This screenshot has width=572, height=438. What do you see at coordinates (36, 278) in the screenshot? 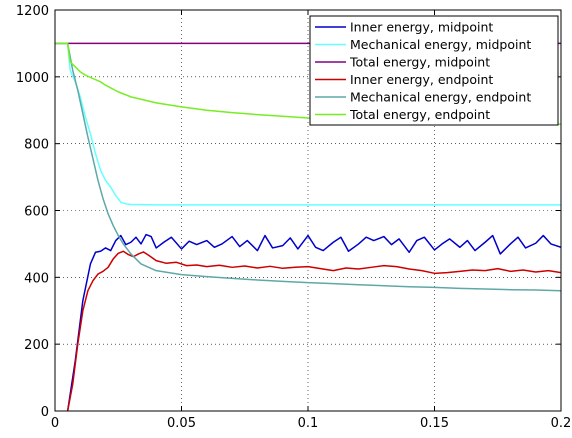
I see `y-tick-label: 400` at bounding box center [36, 278].